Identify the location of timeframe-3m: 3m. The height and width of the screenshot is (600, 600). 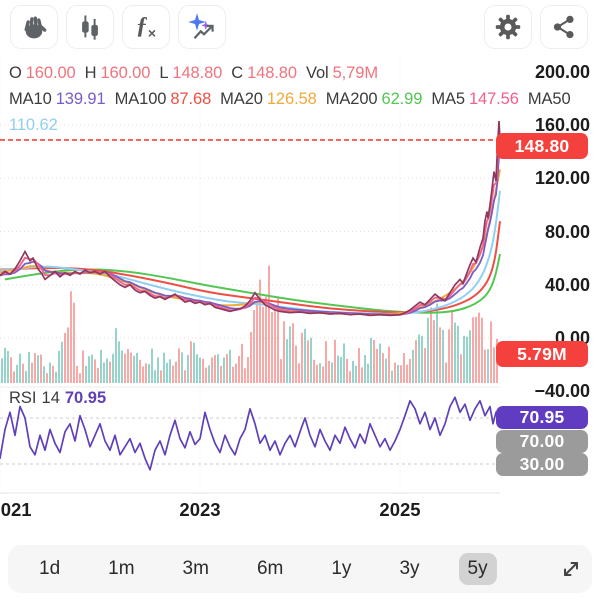
(196, 569).